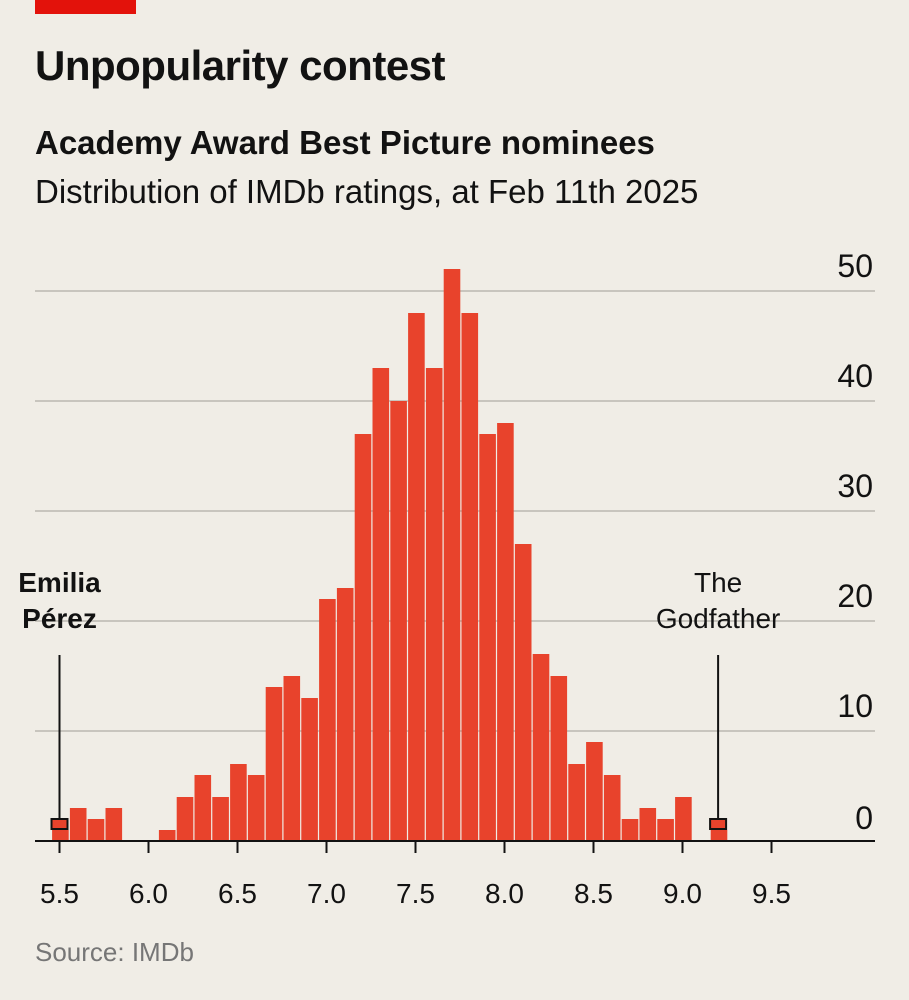 The height and width of the screenshot is (1000, 909). Describe the element at coordinates (415, 893) in the screenshot. I see `x-tick-label: 7.5` at that location.